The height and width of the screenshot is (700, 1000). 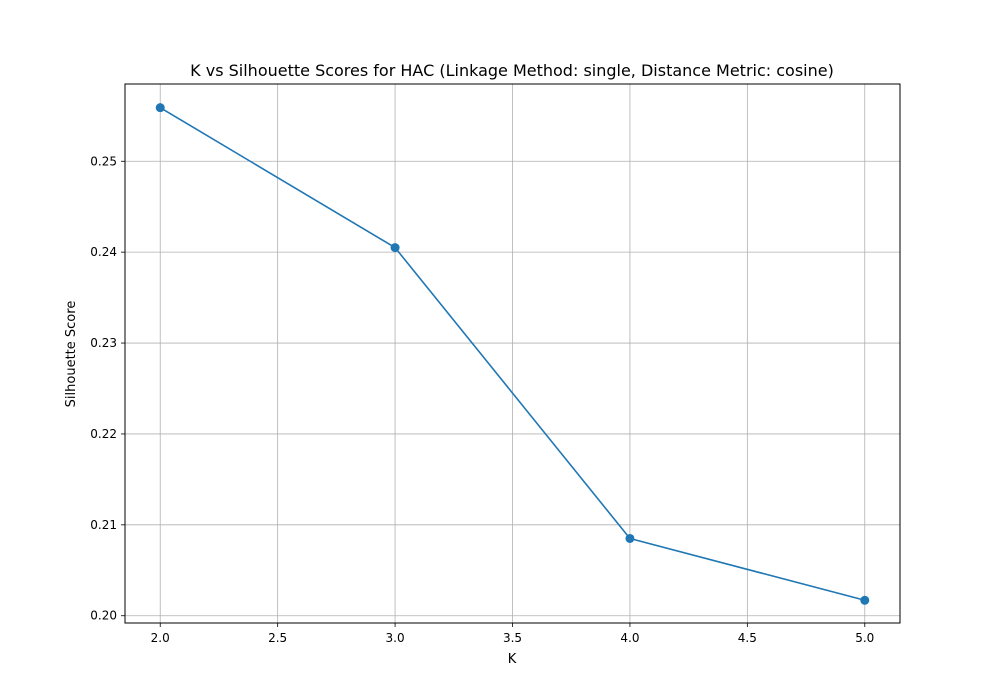 What do you see at coordinates (71, 354) in the screenshot?
I see `y-axis-label: Silhouette Score` at bounding box center [71, 354].